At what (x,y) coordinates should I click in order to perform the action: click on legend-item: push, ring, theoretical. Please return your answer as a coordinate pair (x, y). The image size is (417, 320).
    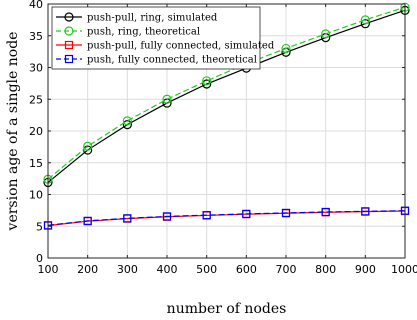
    Looking at the image, I should click on (128, 32).